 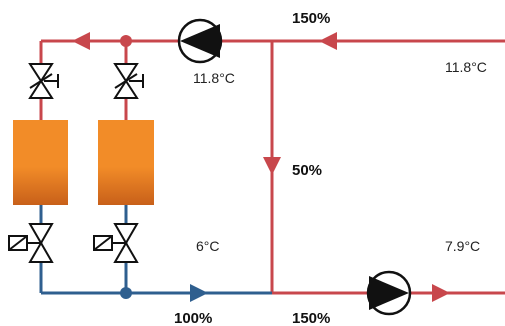 I want to click on return-flow-right-label: 150%, so click(x=311, y=318).